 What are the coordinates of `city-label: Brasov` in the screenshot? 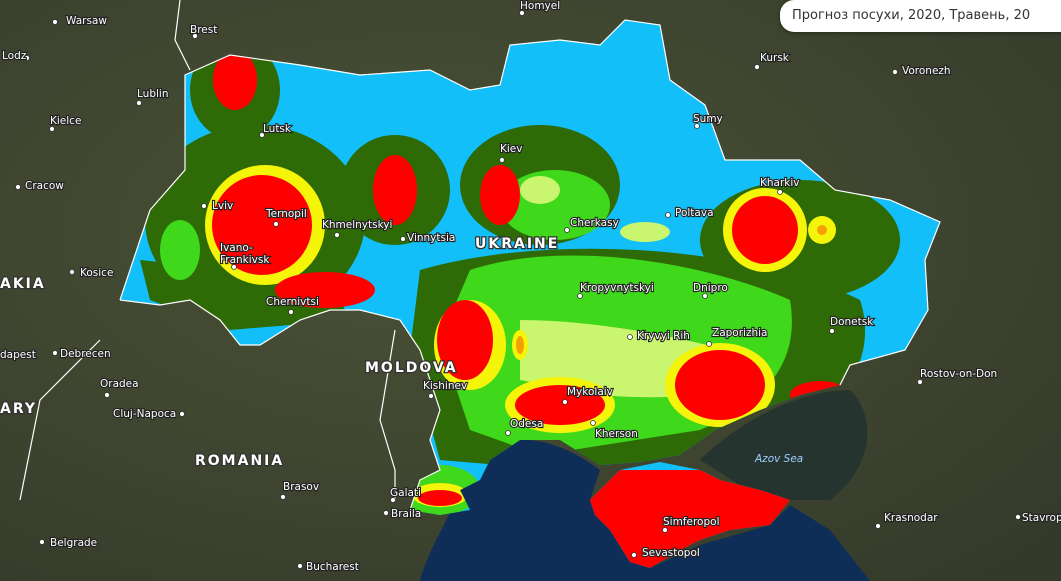 It's located at (301, 487).